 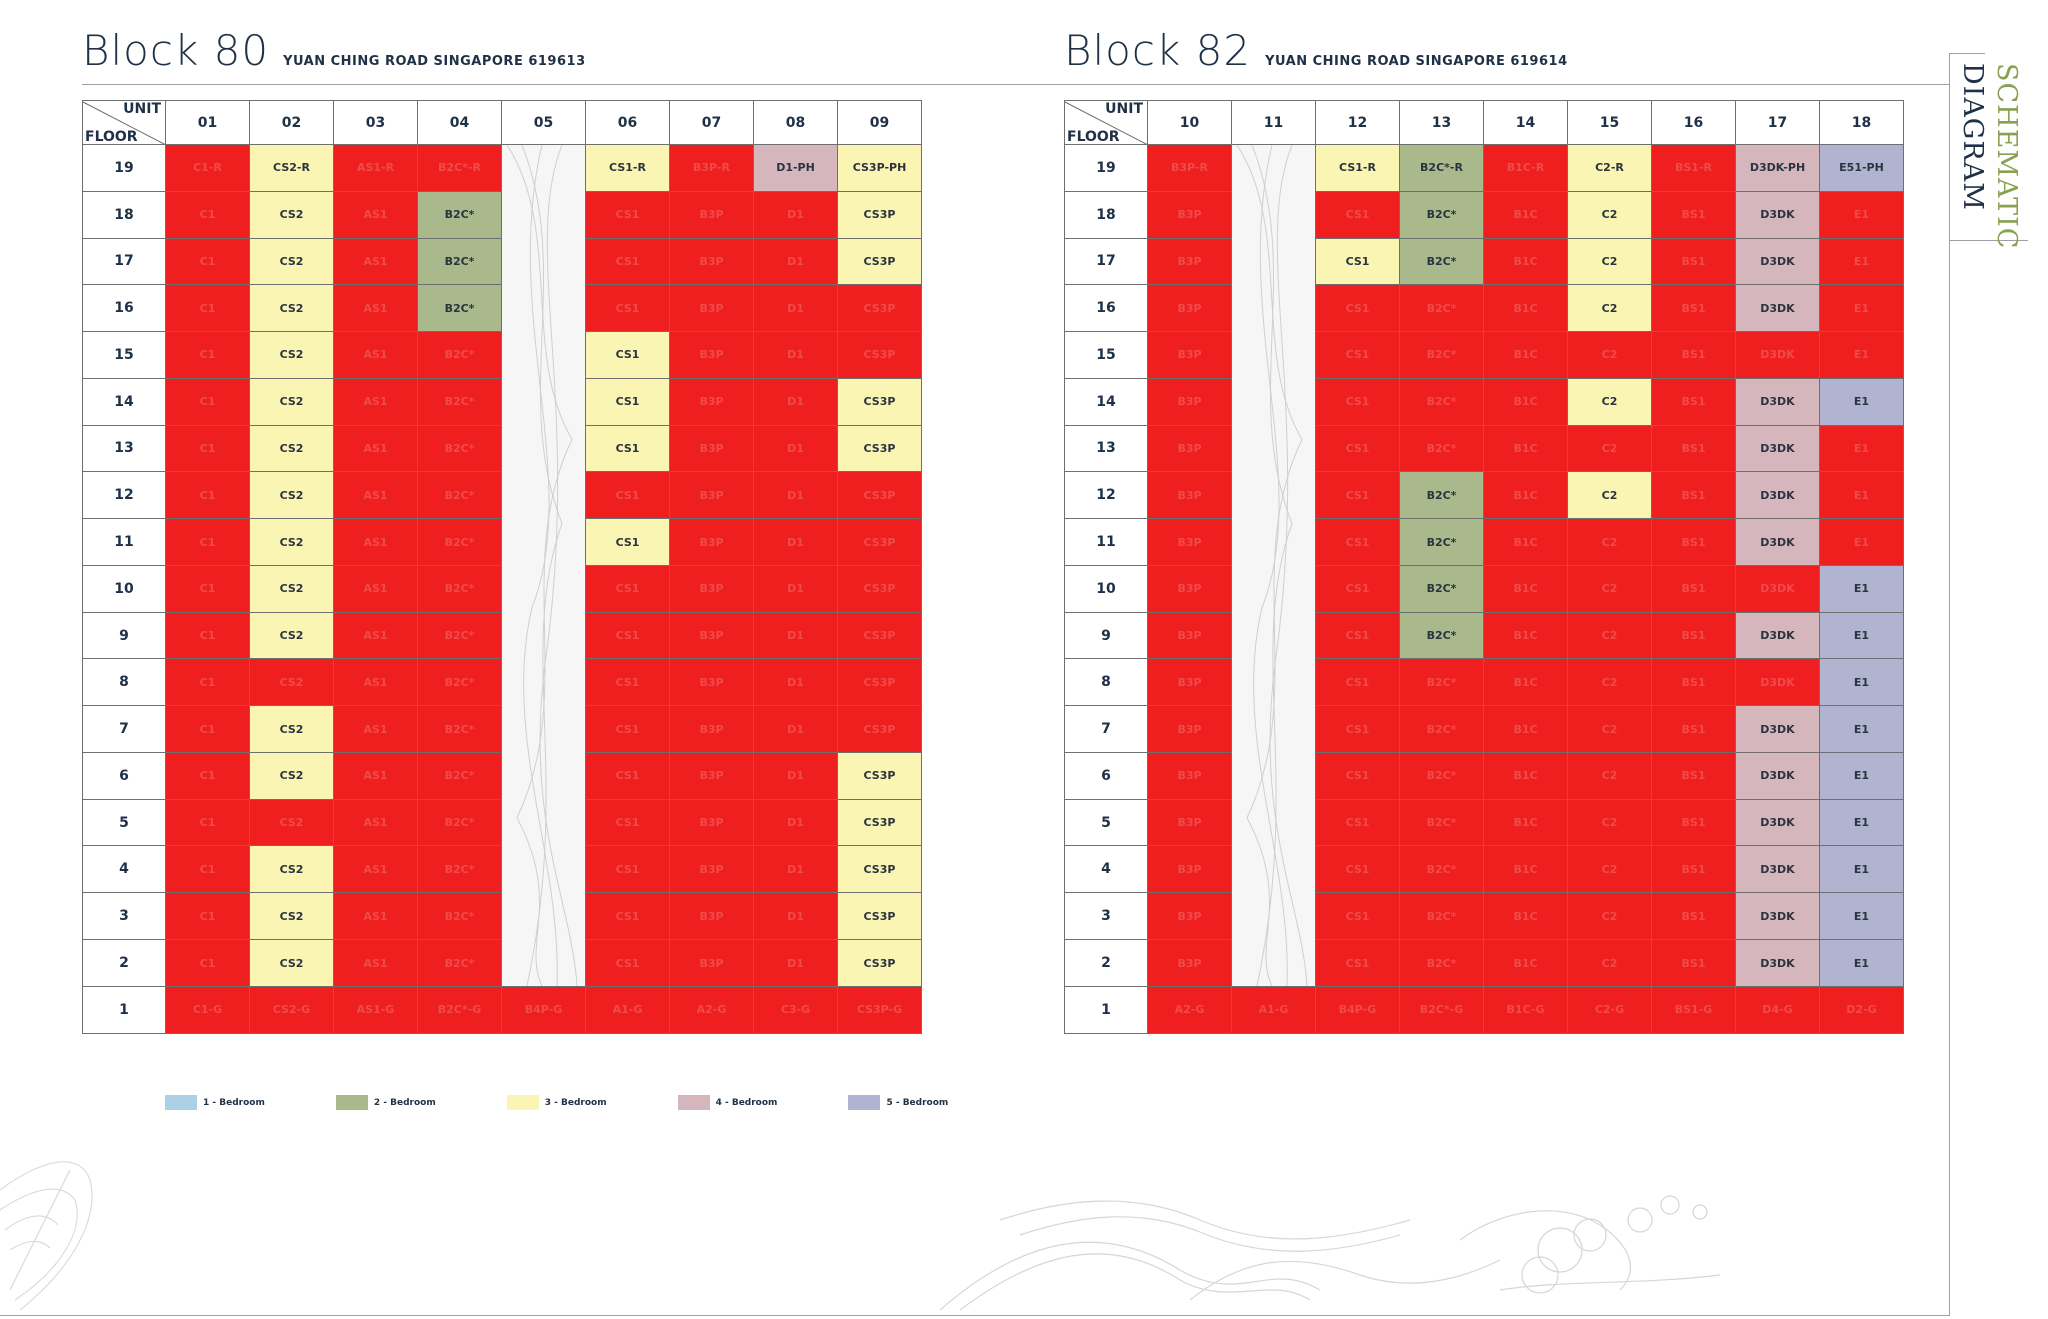 What do you see at coordinates (1777, 168) in the screenshot?
I see `unit-cell: D3DK-PH` at bounding box center [1777, 168].